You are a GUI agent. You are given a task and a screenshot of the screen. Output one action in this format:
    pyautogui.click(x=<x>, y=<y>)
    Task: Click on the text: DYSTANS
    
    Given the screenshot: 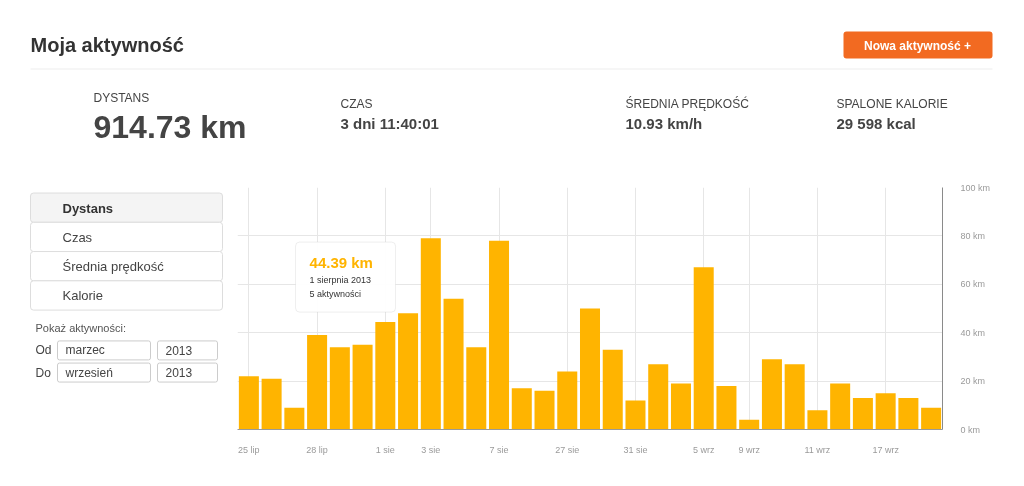 What is the action you would take?
    pyautogui.click(x=121, y=97)
    